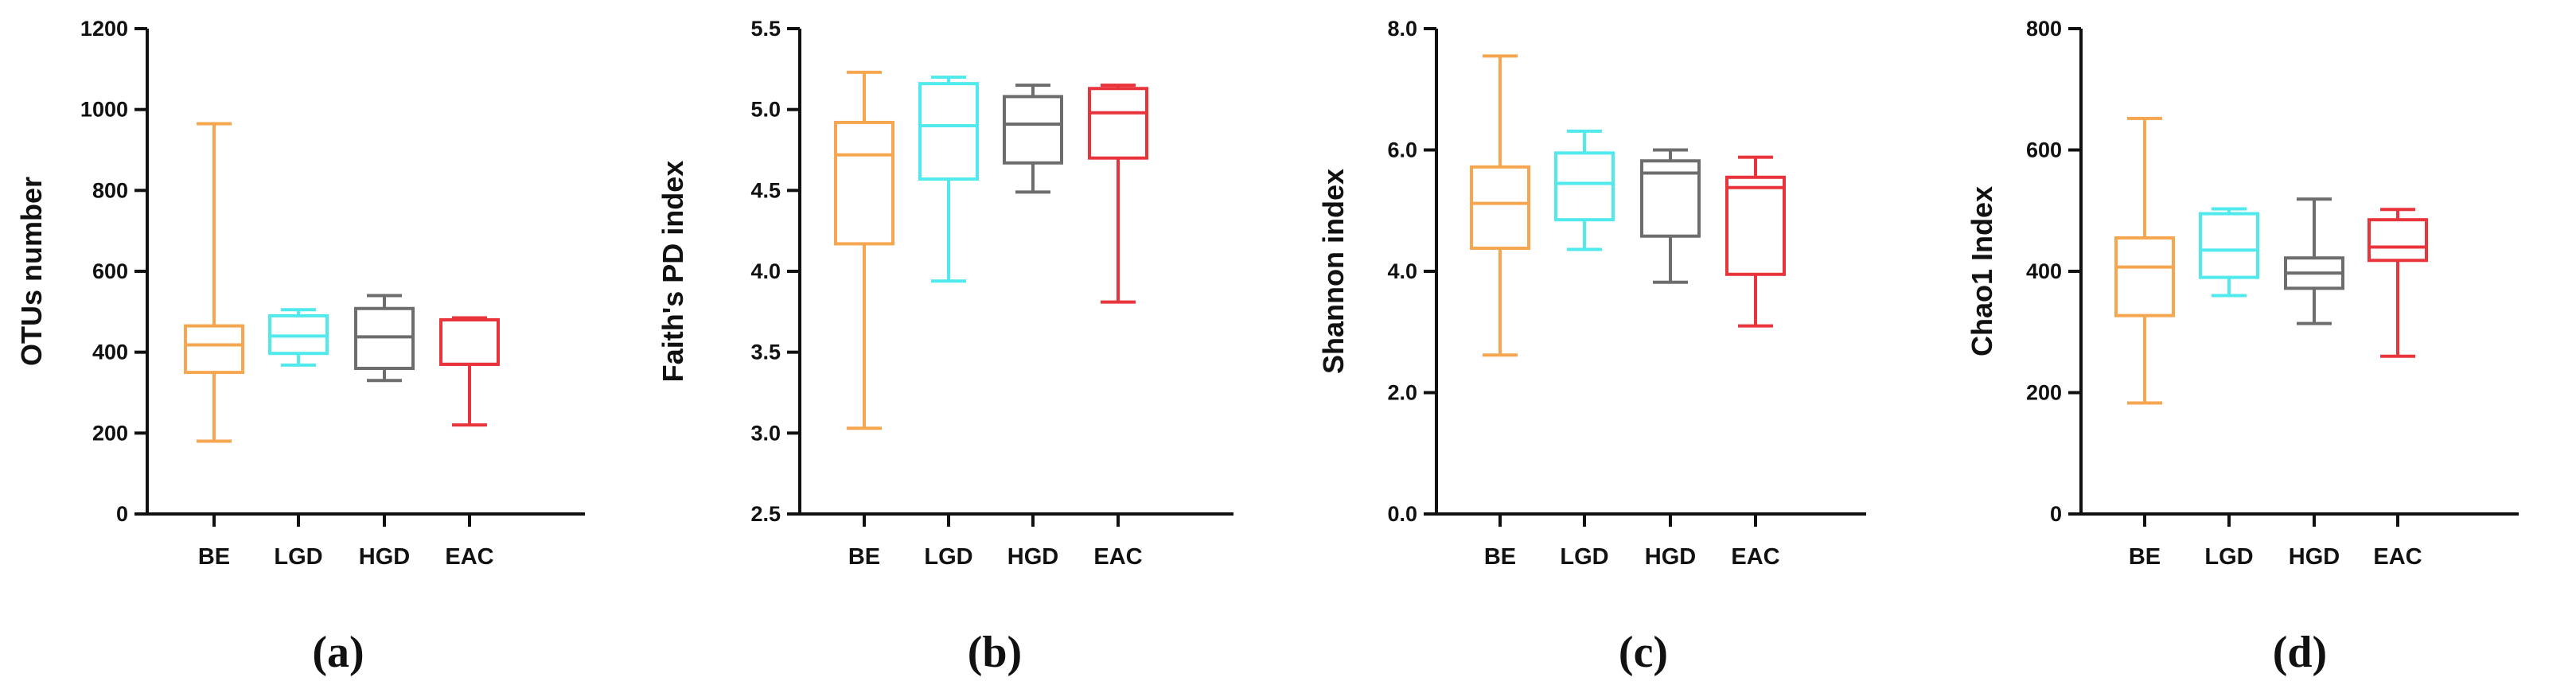 The height and width of the screenshot is (689, 2576). What do you see at coordinates (1402, 514) in the screenshot?
I see `y-tick-label: 0.0` at bounding box center [1402, 514].